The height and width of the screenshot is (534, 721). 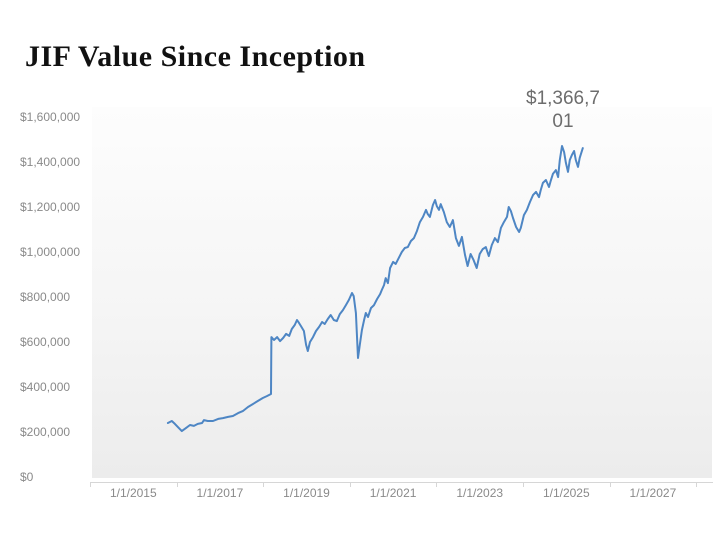 I want to click on chart-title: JIF Value Since Inception, so click(x=195, y=56).